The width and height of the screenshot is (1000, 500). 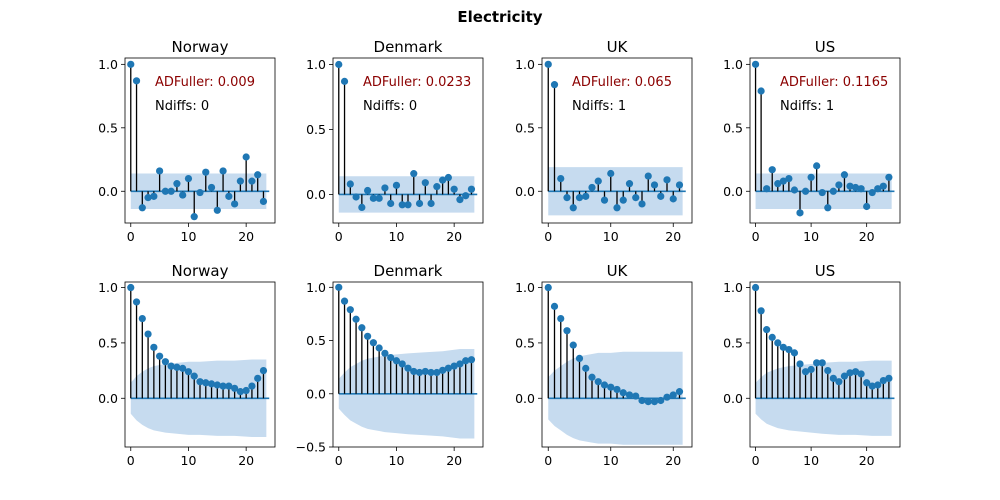 What do you see at coordinates (390, 106) in the screenshot?
I see `ndiffs-annotation: Ndiffs: 0` at bounding box center [390, 106].